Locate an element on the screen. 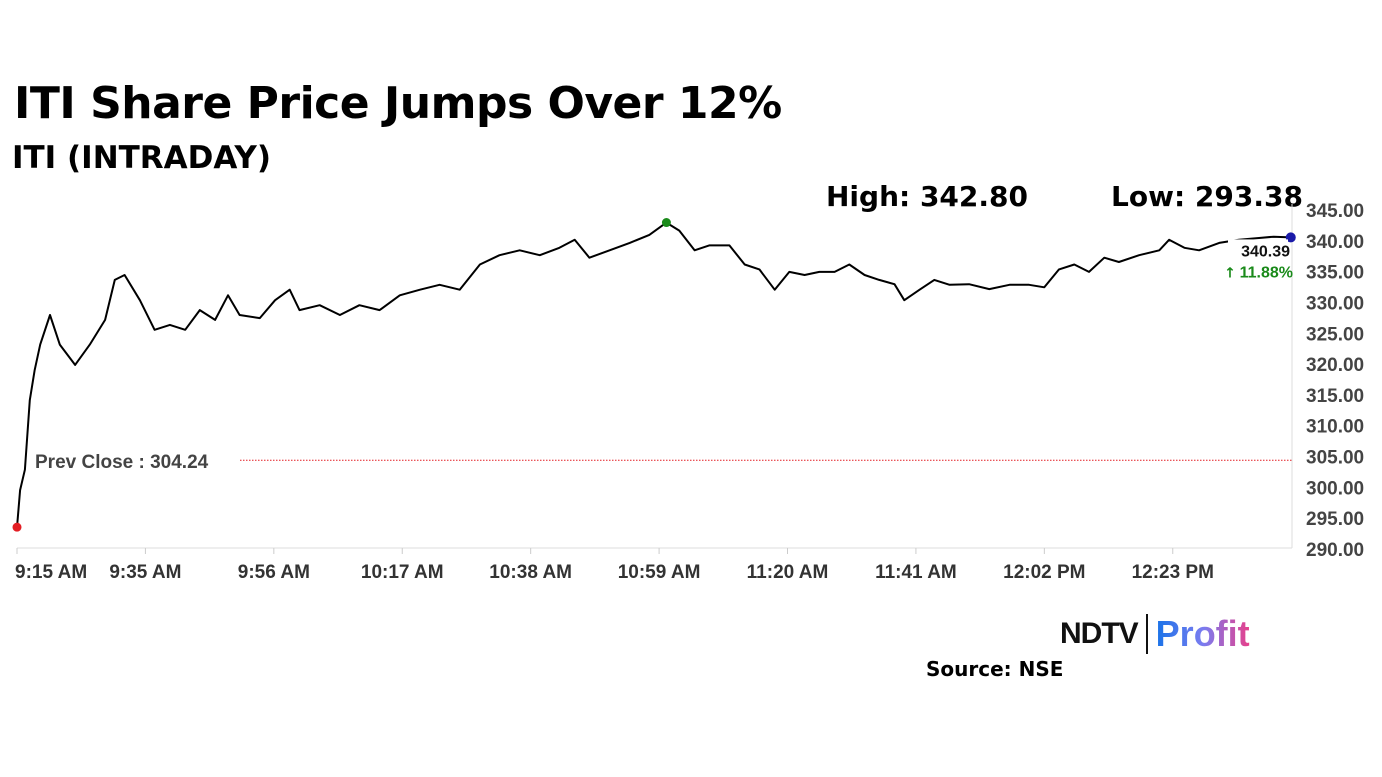  x-tick-label: 11:20 AM is located at coordinates (788, 572).